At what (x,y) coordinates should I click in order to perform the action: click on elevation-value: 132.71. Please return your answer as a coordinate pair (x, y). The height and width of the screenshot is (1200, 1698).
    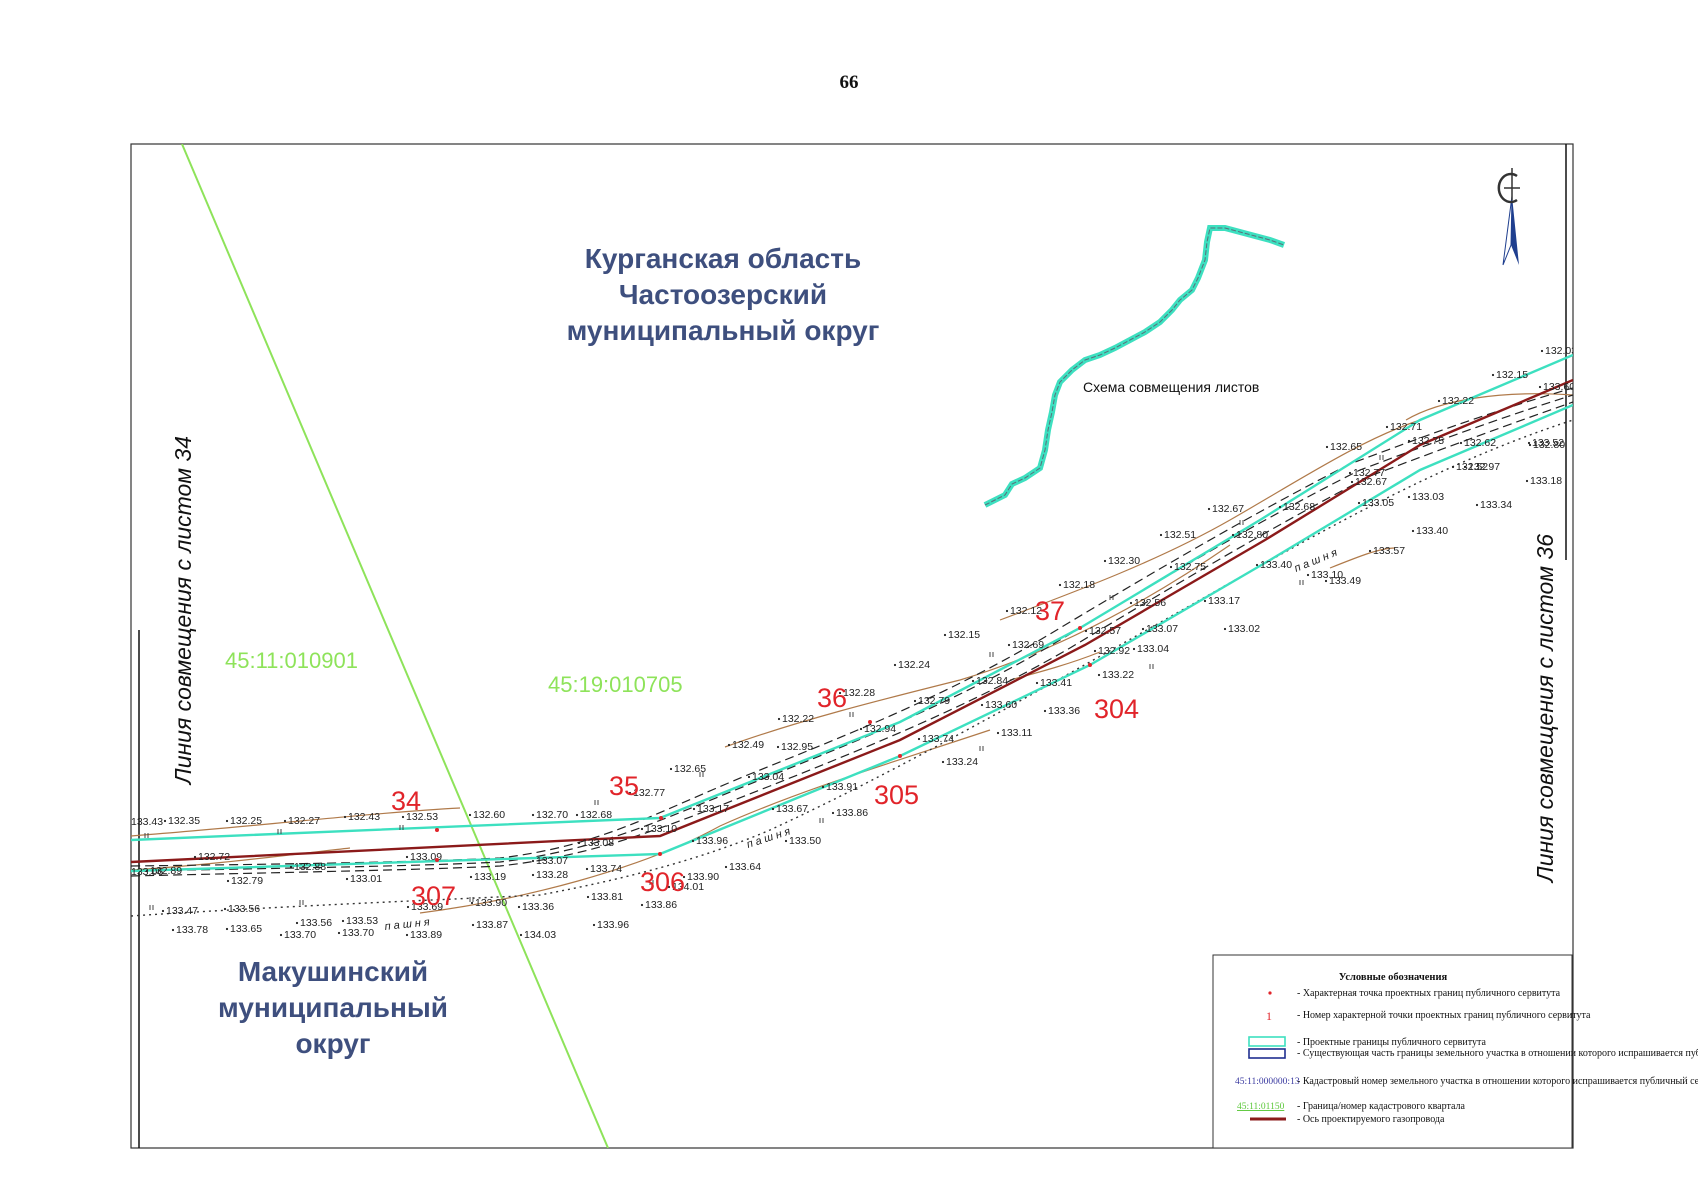
    Looking at the image, I should click on (1406, 427).